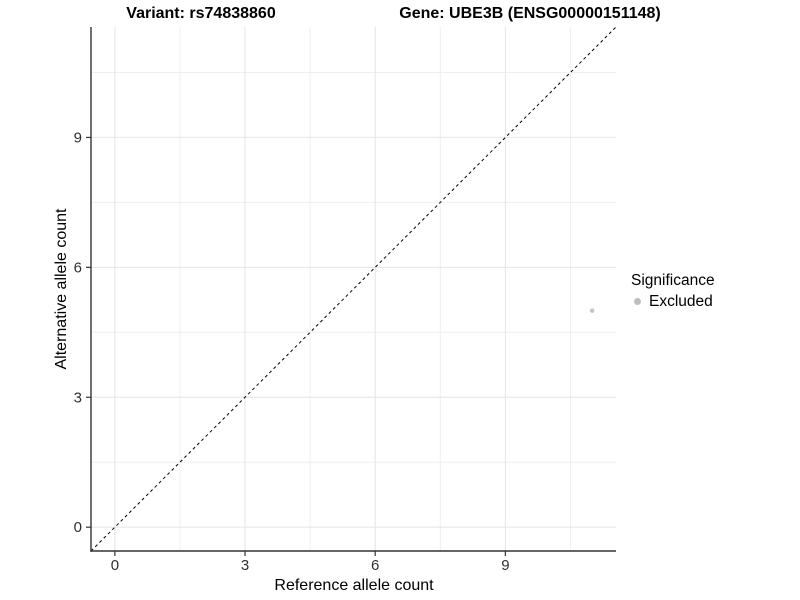 This screenshot has height=600, width=800. What do you see at coordinates (115, 565) in the screenshot?
I see `x-tick-label: 0` at bounding box center [115, 565].